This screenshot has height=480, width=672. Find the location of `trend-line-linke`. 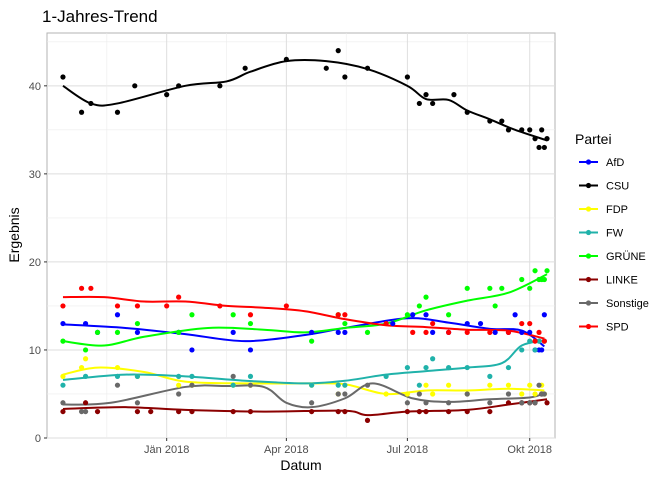

trend-line-linke is located at coordinates (305, 407).